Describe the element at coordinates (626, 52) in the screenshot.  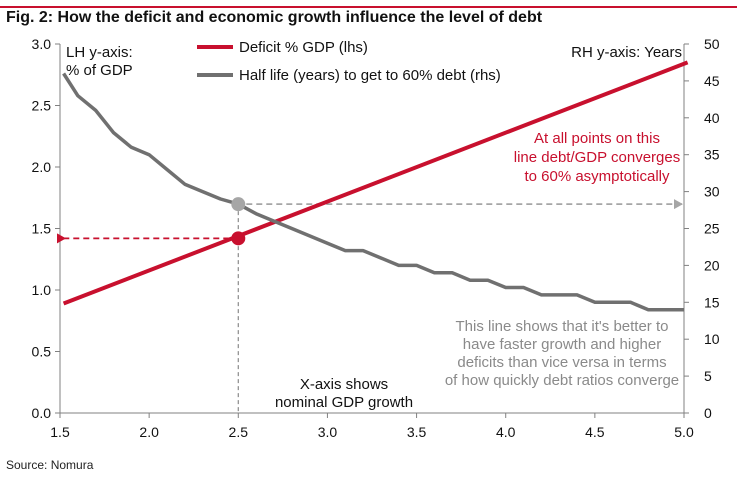
I see `right-axis-label: RH y-axis: Years` at that location.